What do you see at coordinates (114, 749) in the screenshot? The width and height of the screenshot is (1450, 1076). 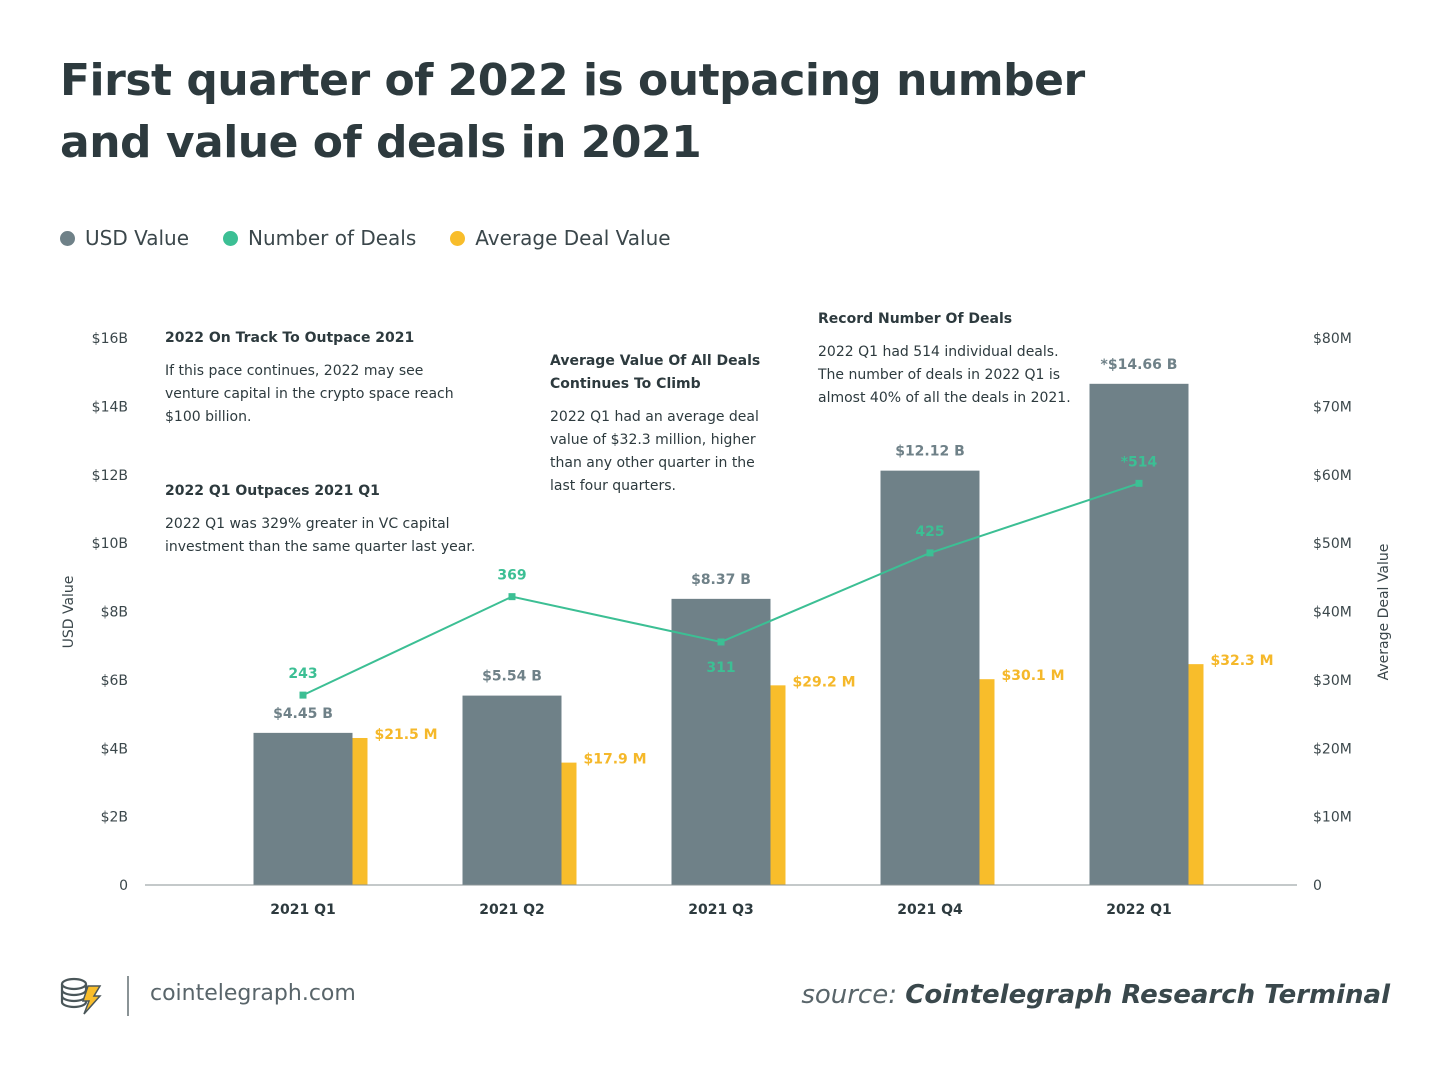 I see `y-tick-label: $4B` at bounding box center [114, 749].